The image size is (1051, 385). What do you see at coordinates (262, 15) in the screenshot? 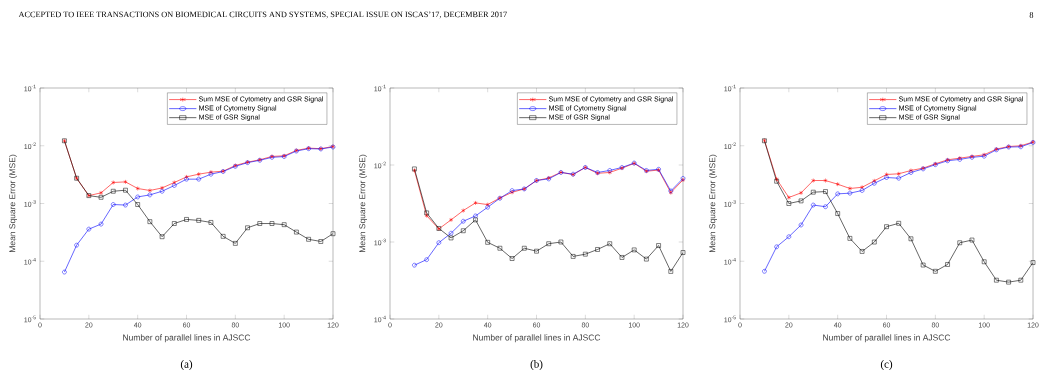
I see `text: ACCEPTED TO IEEE TRANSACTIONS ON BIOMEDICAL CIRCUITS AND SYSTEMS, SPECIAL ISSUE ON ISCAS’17, DECEMBER 2017` at bounding box center [262, 15].